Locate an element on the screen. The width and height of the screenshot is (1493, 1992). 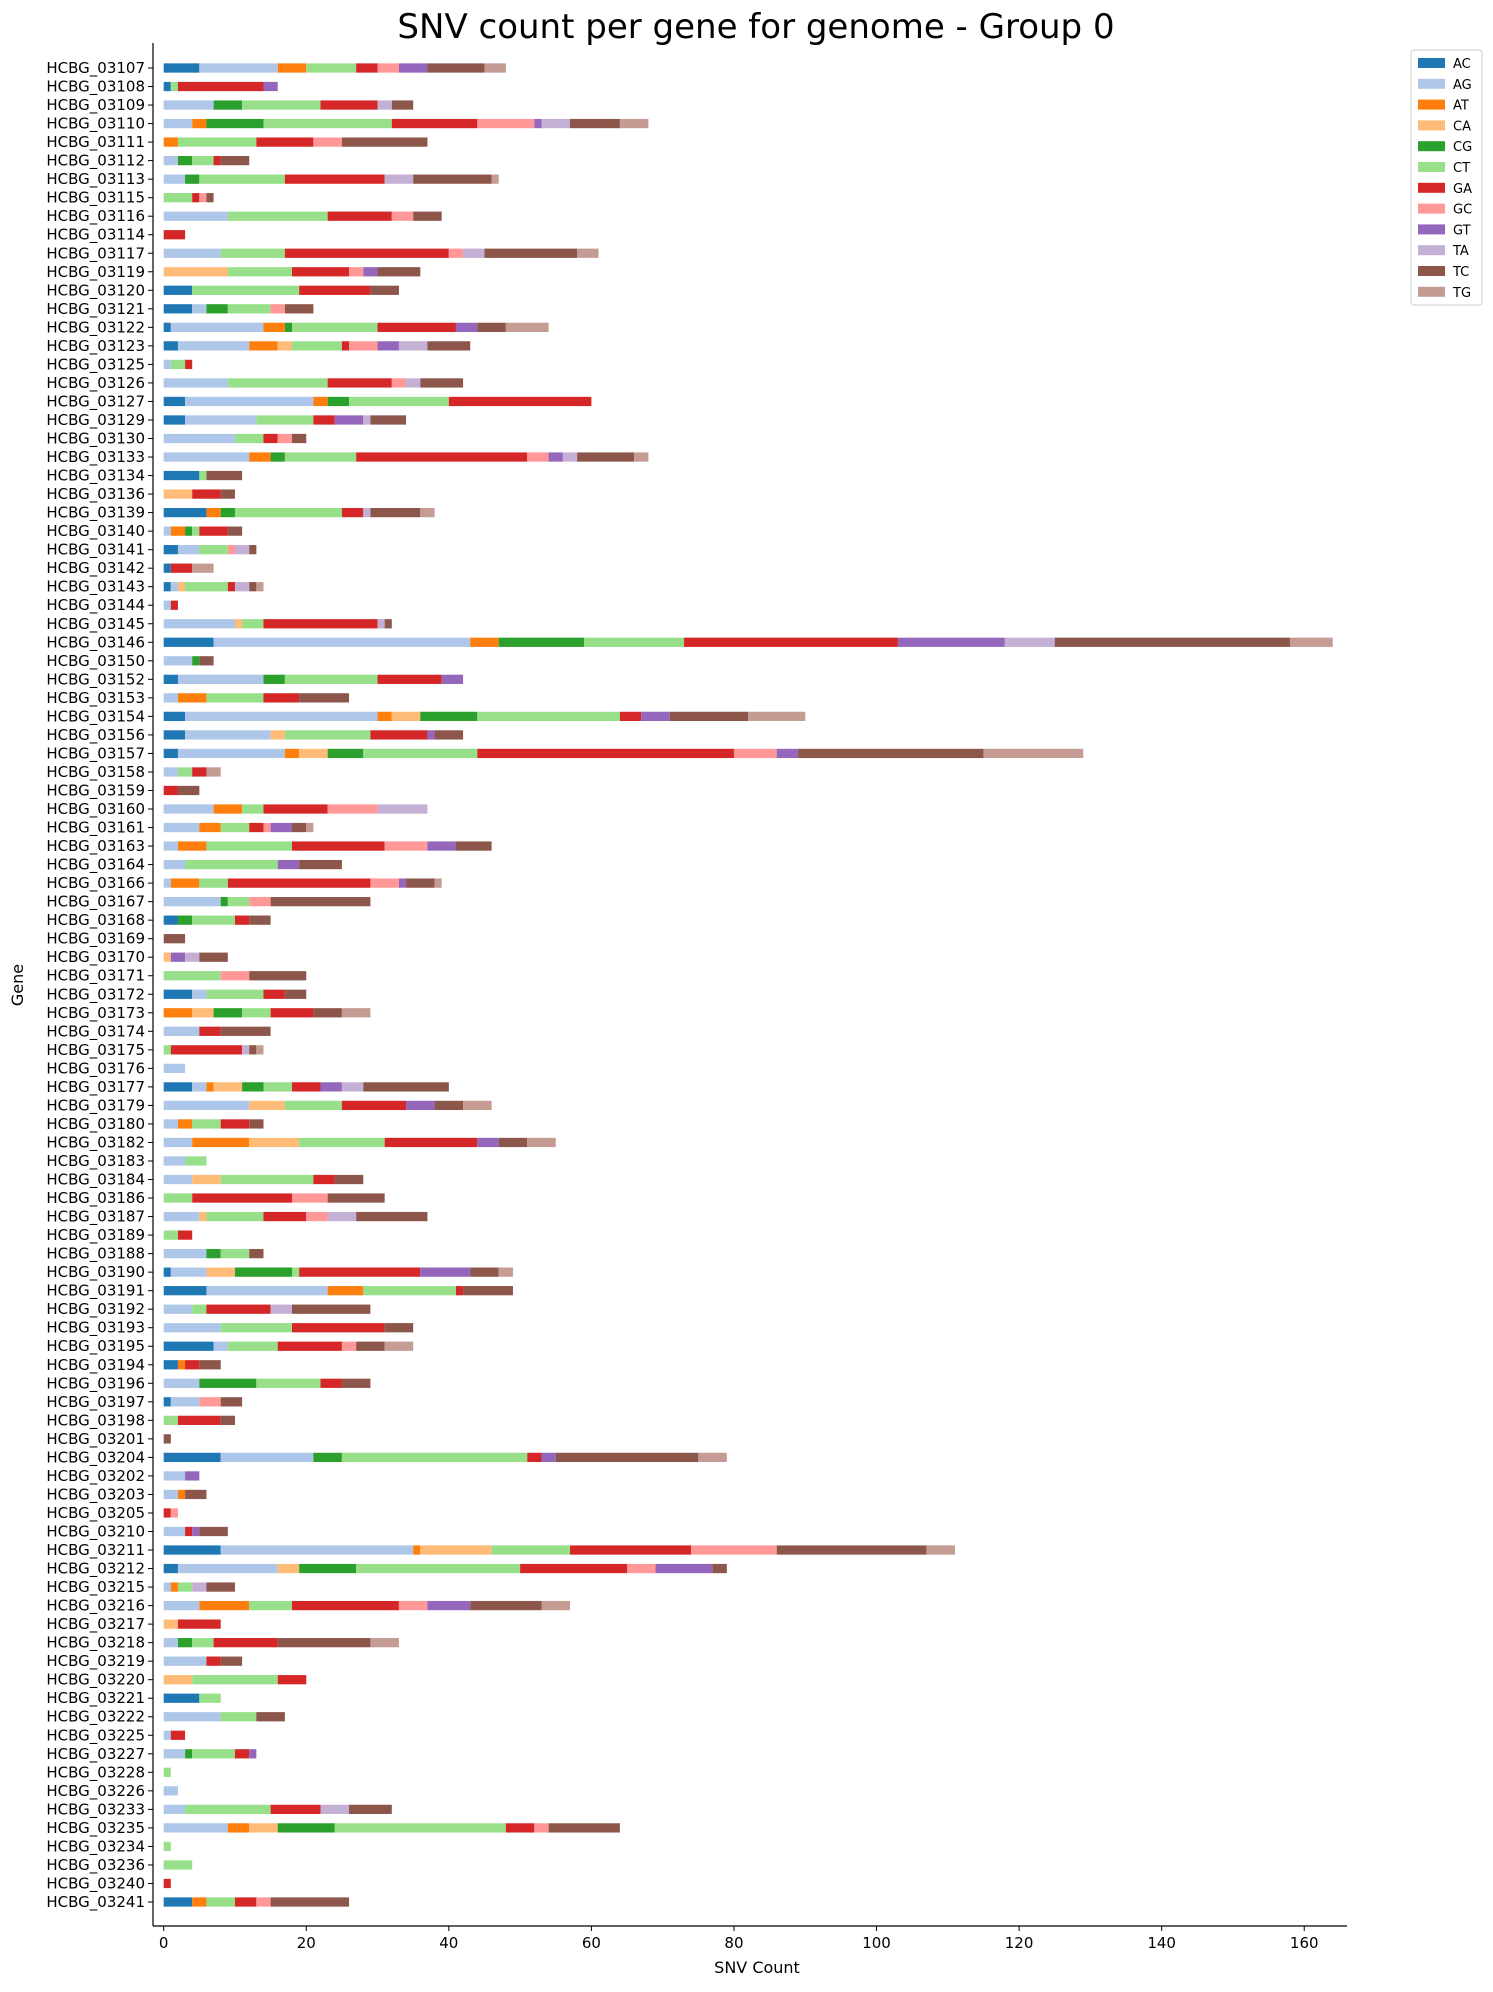
y-tick-label: HCBG_03139 is located at coordinates (95, 513).